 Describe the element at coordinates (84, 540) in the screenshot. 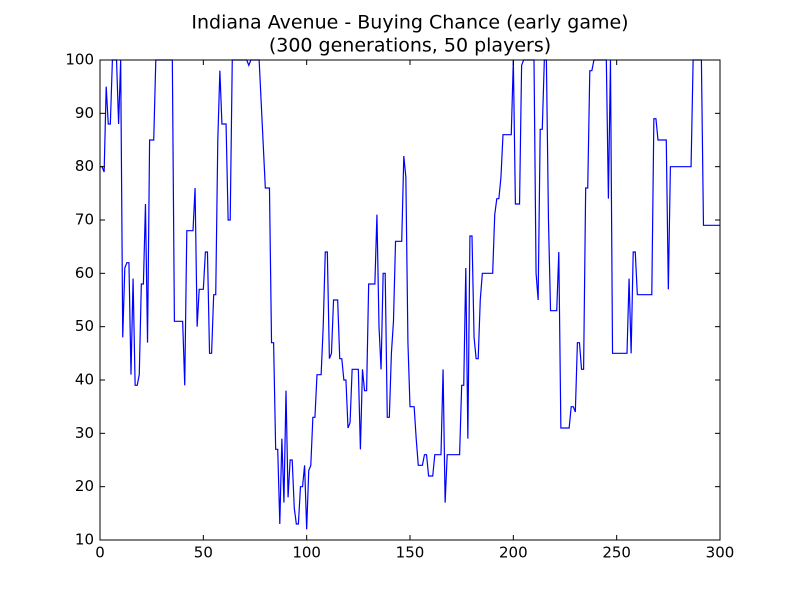

I see `y-tick-label: 10` at that location.